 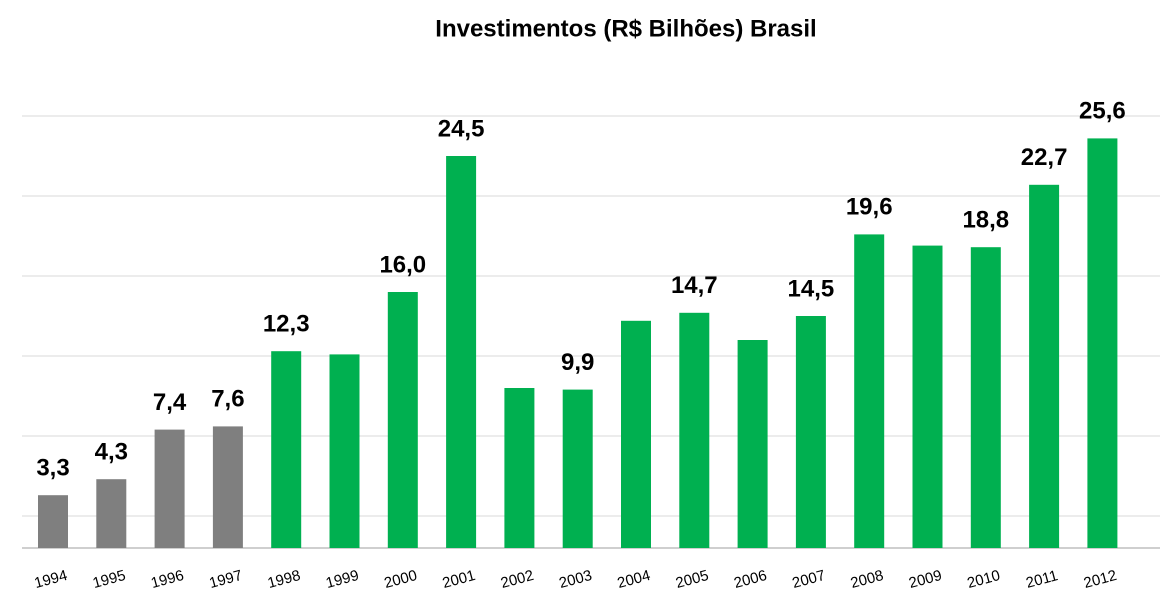 I want to click on x-tick-label: 2004, so click(x=634, y=579).